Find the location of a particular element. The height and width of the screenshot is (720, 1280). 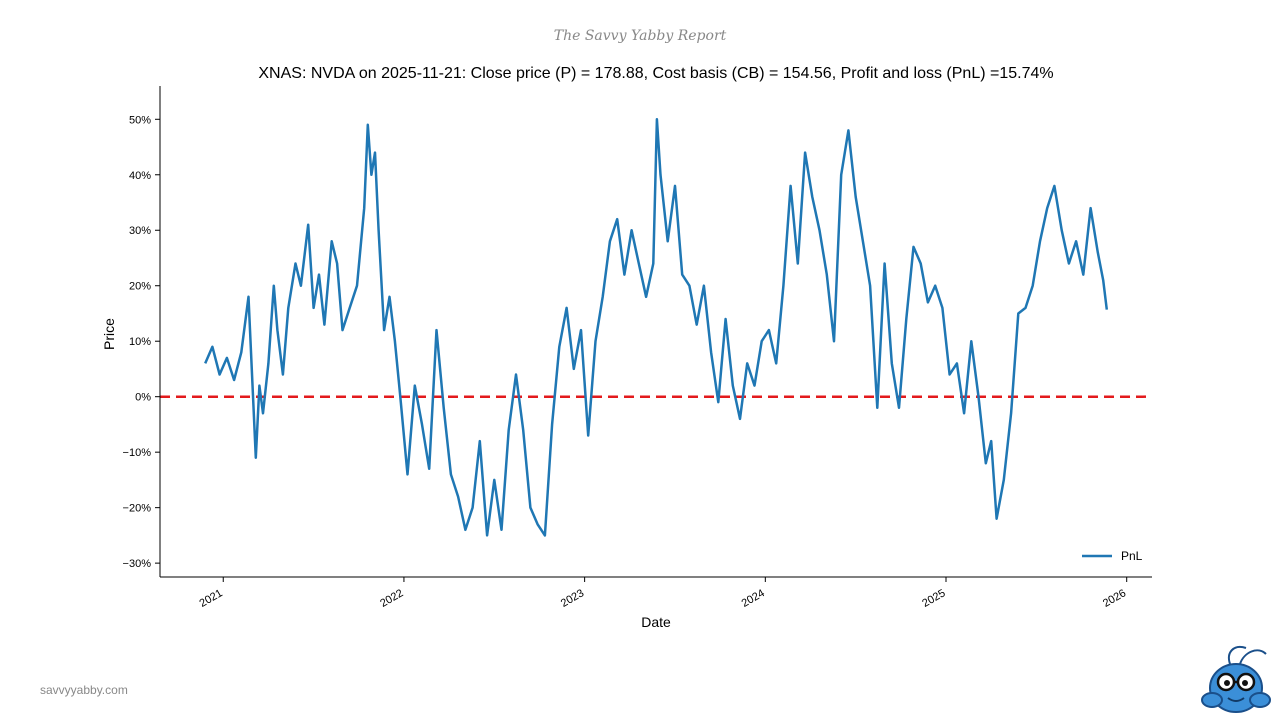

x-axis-label: Date is located at coordinates (656, 622).